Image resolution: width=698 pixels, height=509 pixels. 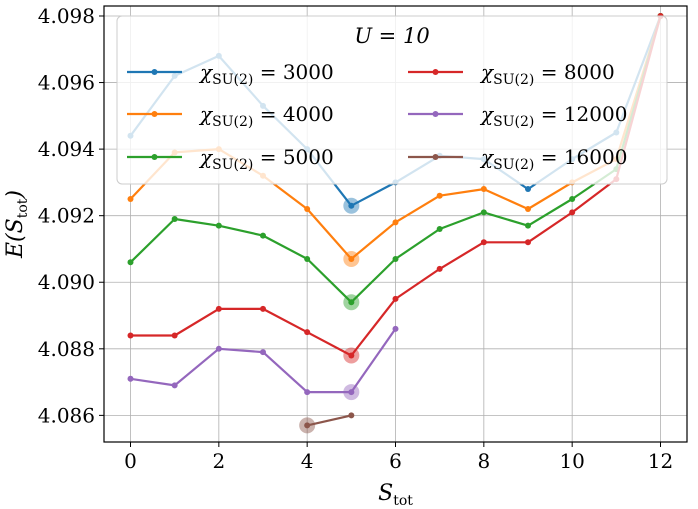 What do you see at coordinates (329, 420) in the screenshot?
I see `series-line` at bounding box center [329, 420].